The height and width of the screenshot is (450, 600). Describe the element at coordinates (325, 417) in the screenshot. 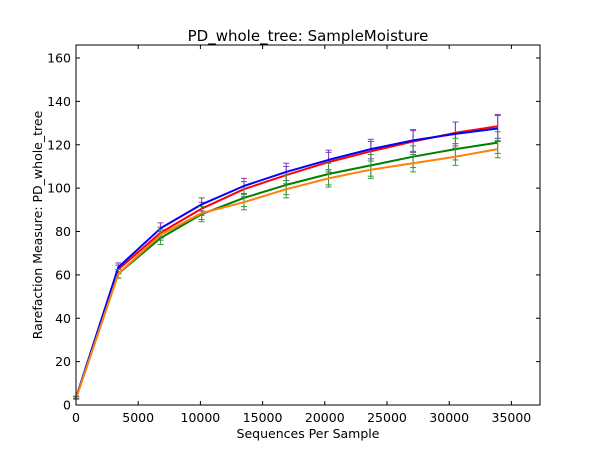

I see `x-tick-label: 20000` at that location.